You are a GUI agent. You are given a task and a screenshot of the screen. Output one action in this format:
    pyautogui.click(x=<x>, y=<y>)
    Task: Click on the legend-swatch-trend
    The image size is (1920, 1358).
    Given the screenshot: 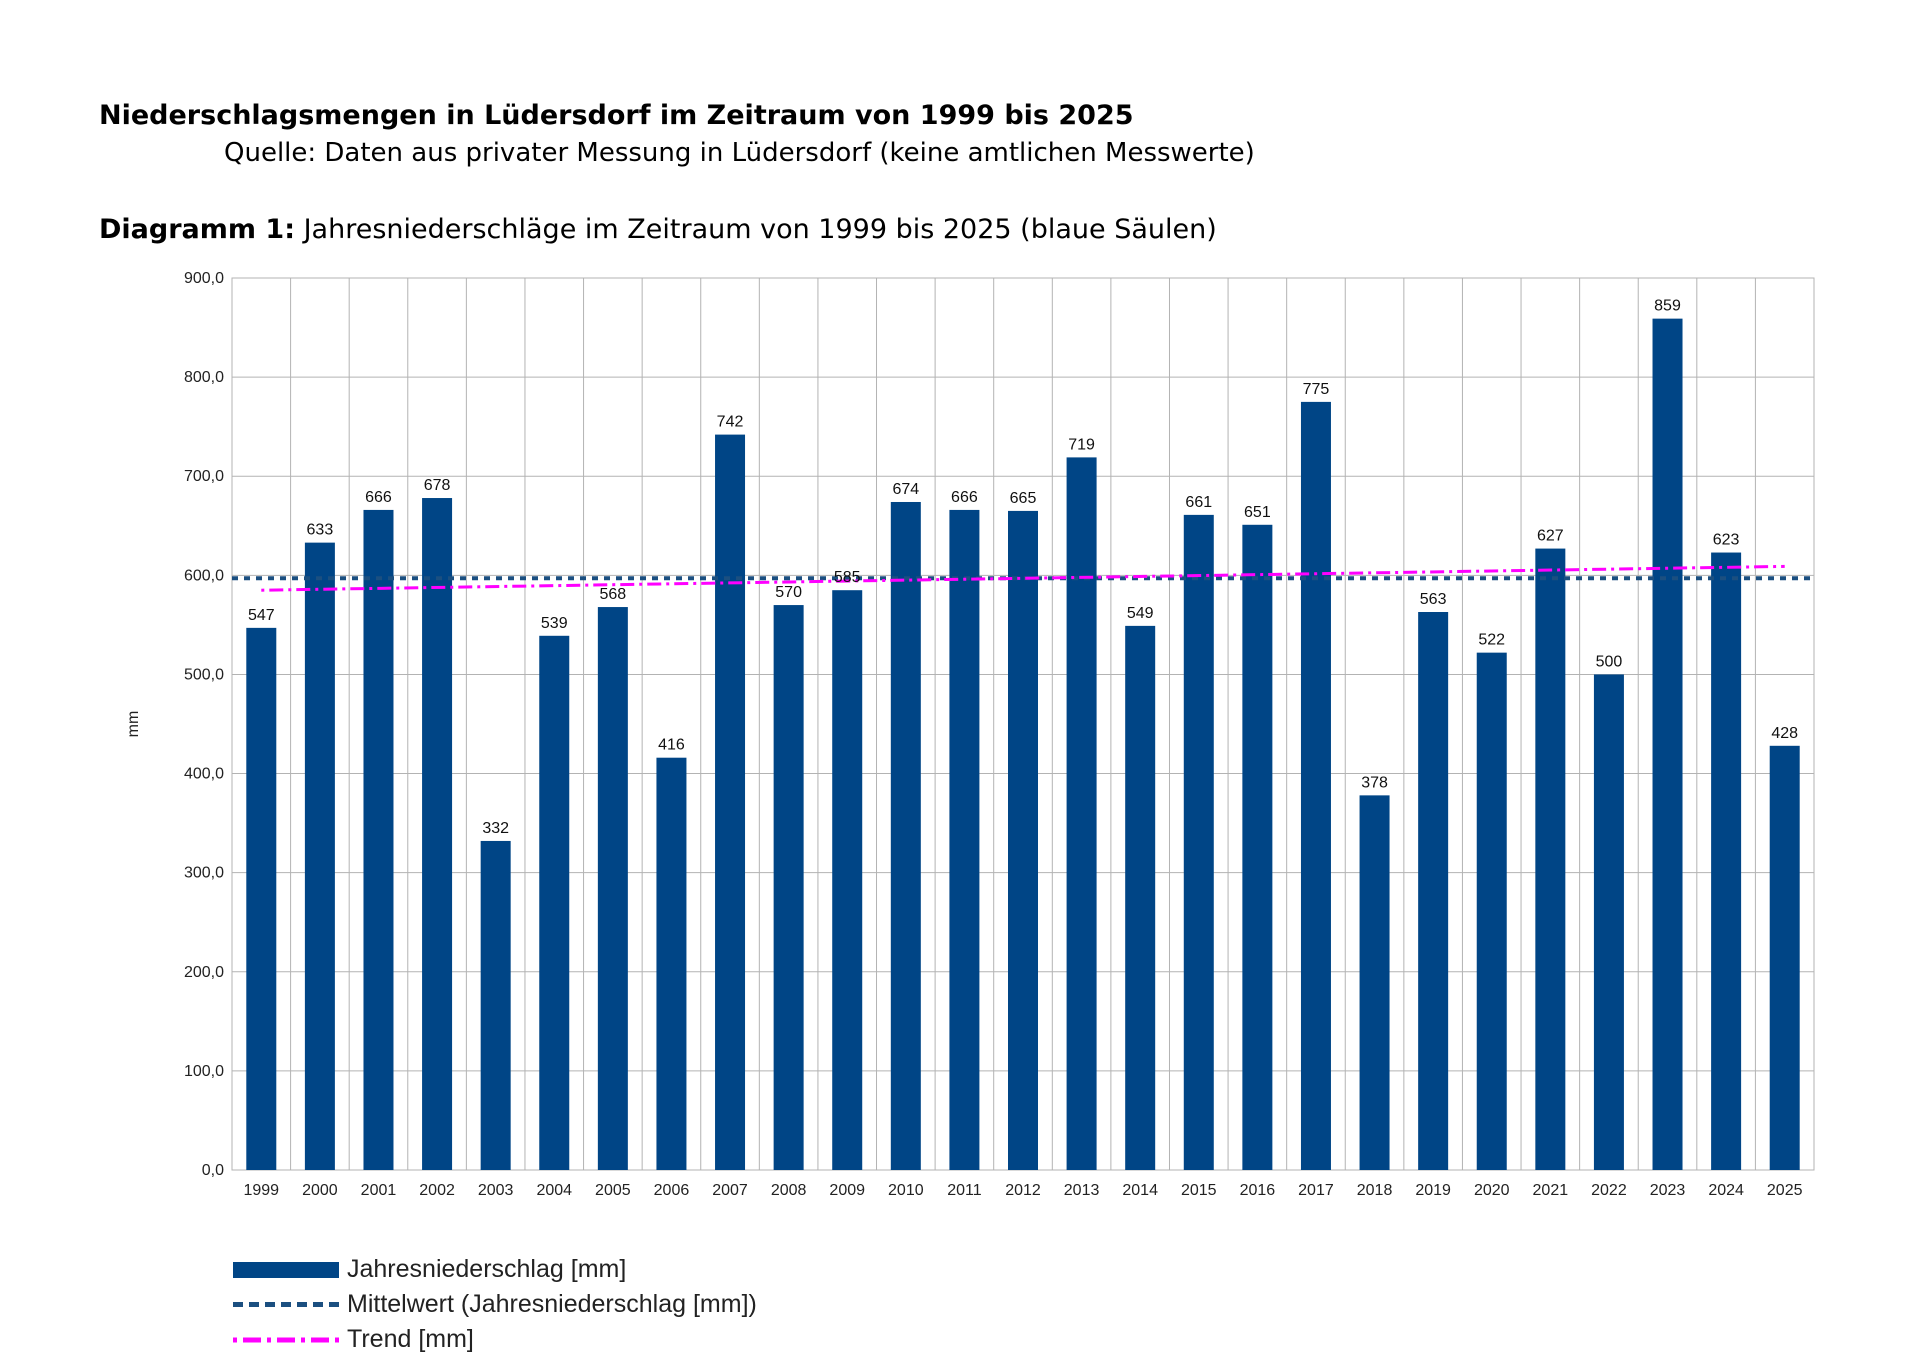 What is the action you would take?
    pyautogui.click(x=286, y=1340)
    